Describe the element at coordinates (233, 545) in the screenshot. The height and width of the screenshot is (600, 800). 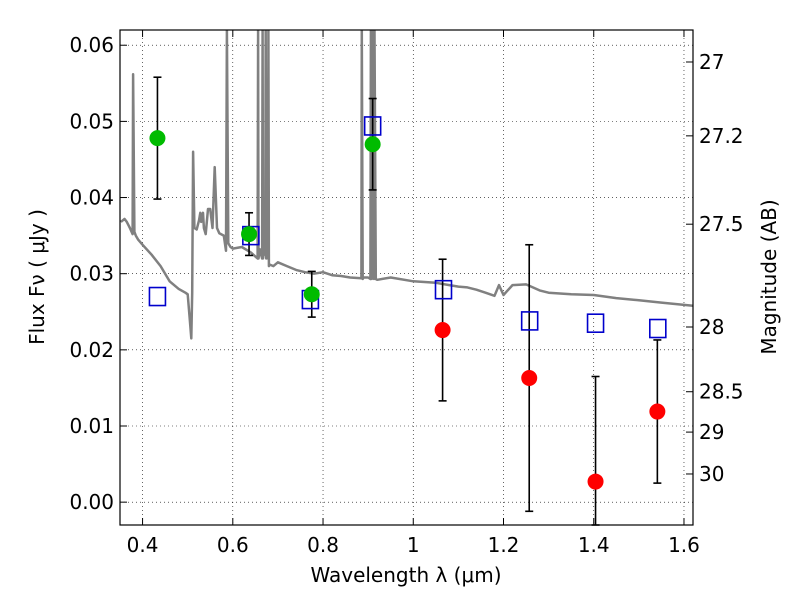
I see `x-tick-label: 0.6` at that location.